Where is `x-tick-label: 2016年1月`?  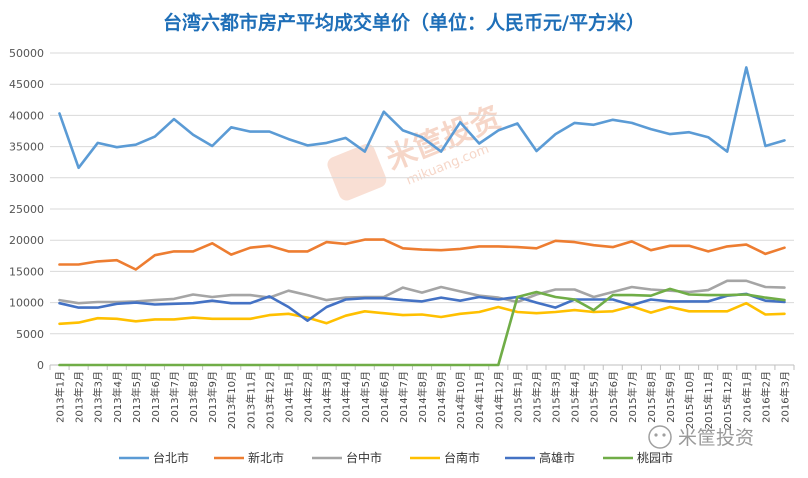
x-tick-label: 2016年1月 is located at coordinates (746, 397).